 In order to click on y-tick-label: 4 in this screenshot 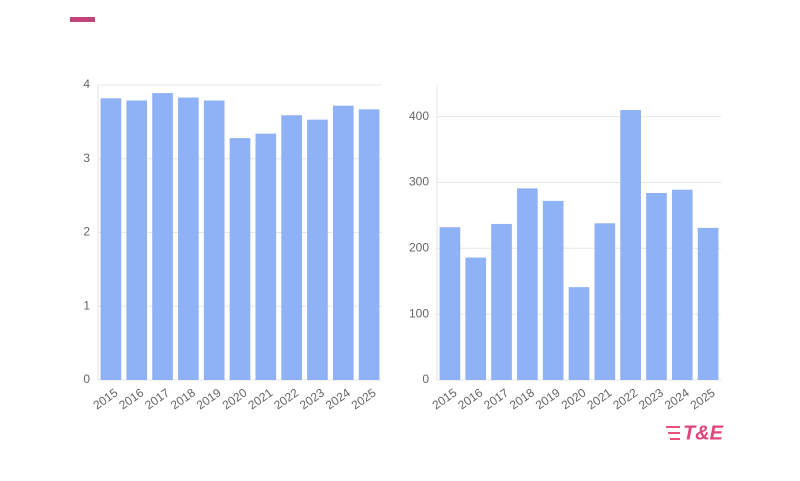, I will do `click(86, 84)`.